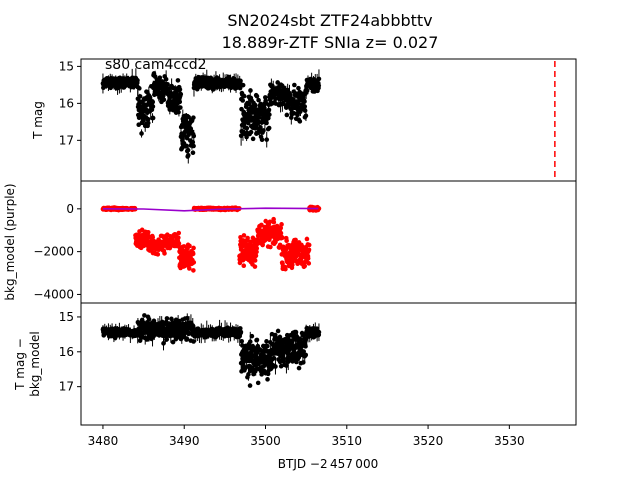 The width and height of the screenshot is (640, 480). Describe the element at coordinates (53, 294) in the screenshot. I see `middle-y-tick-label: −4000` at that location.